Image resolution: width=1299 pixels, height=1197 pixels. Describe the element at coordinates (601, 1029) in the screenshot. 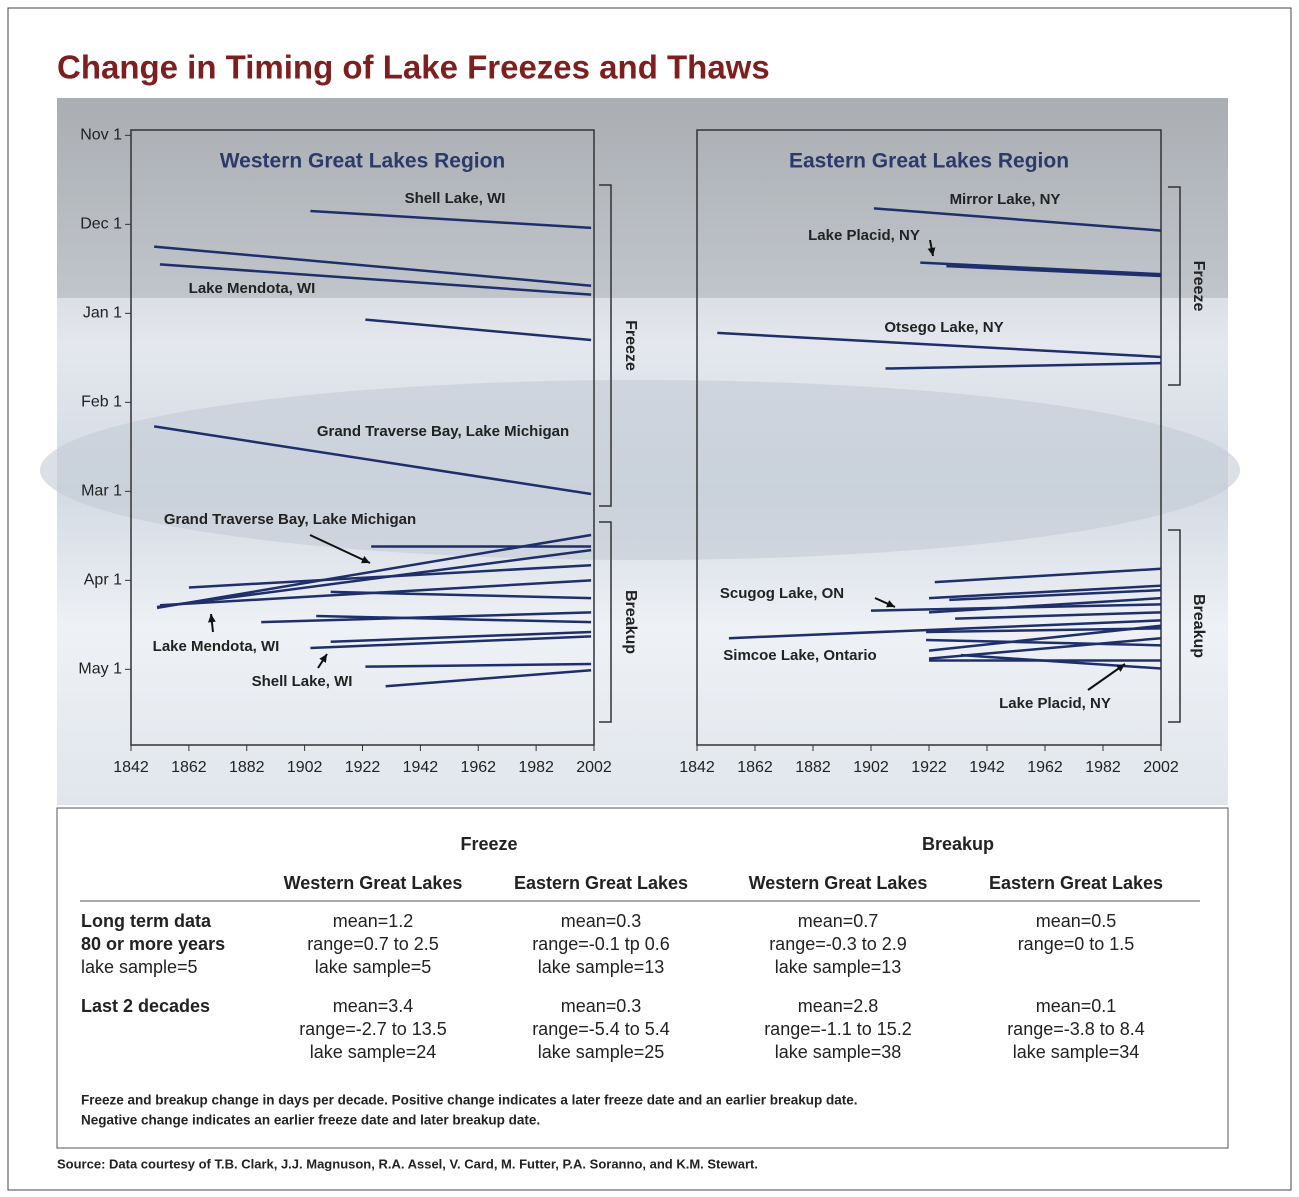

I see `table-cell: range=-5.4 to 5.4` at that location.